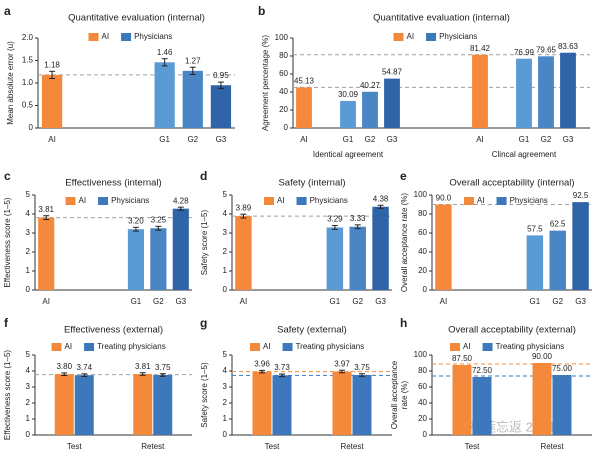  What do you see at coordinates (542, 356) in the screenshot?
I see `value-label: 90.00` at bounding box center [542, 356].